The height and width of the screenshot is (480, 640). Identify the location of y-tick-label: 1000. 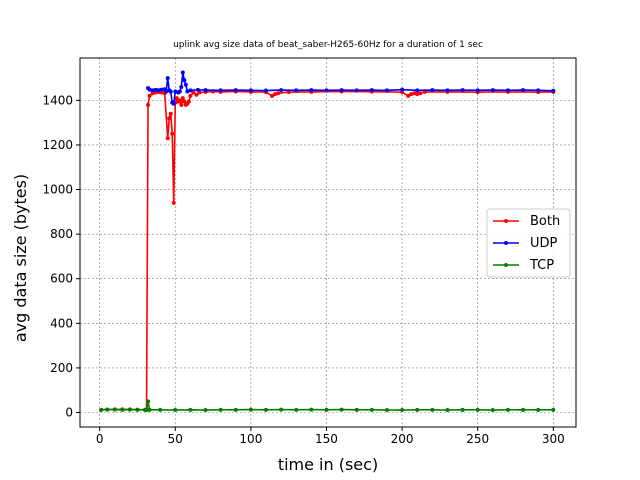
(57, 190).